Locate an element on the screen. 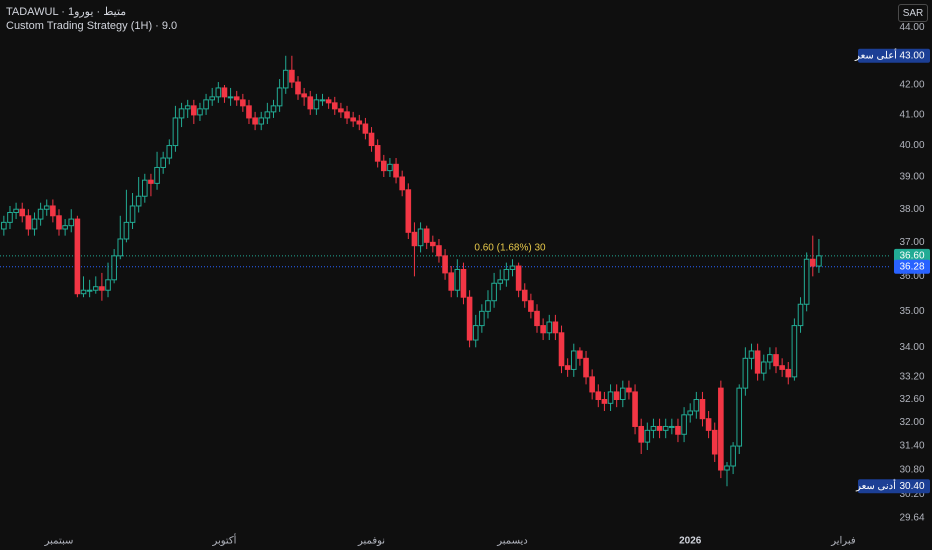 Image resolution: width=932 pixels, height=550 pixels. y-tick-label: 30.20 is located at coordinates (911, 494).